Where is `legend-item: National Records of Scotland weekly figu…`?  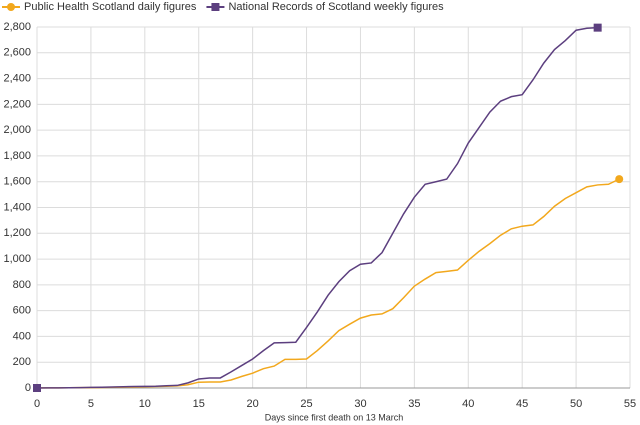 legend-item: National Records of Scotland weekly figu… is located at coordinates (325, 7).